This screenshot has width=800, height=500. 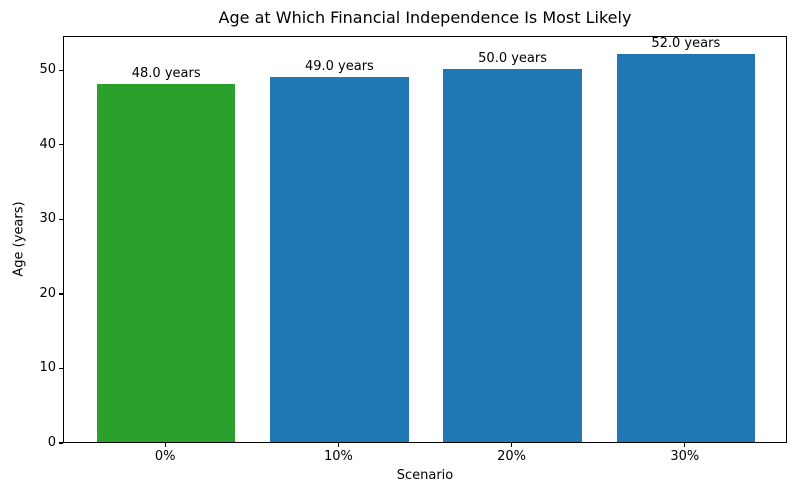 What do you see at coordinates (512, 456) in the screenshot?
I see `x-tick-label: 20%` at bounding box center [512, 456].